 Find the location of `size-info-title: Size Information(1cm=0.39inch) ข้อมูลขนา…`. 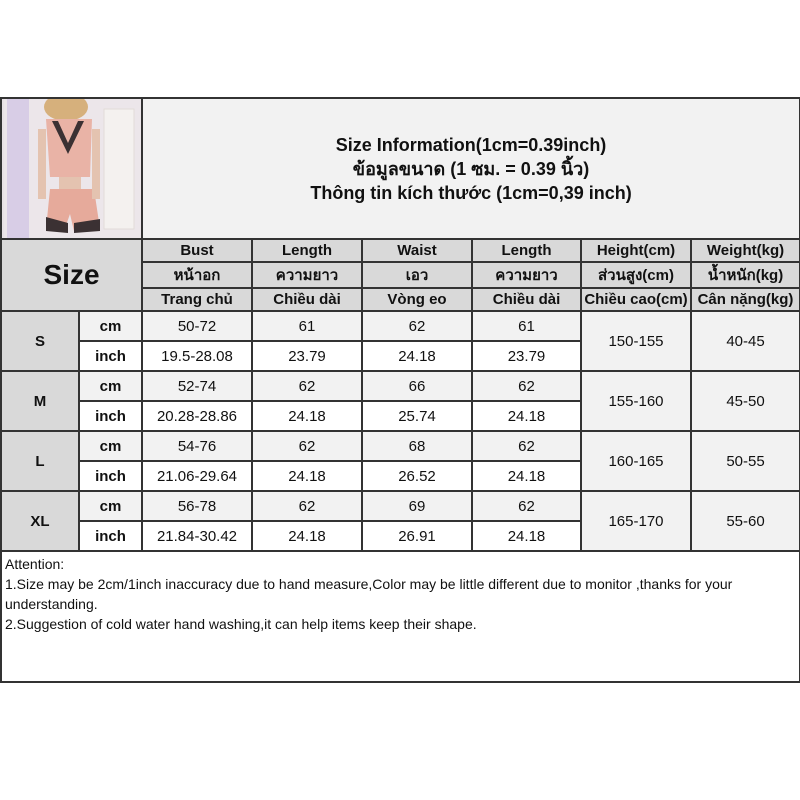

size-info-title: Size Information(1cm=0.39inch) ข้อมูลขนา… is located at coordinates (470, 168).